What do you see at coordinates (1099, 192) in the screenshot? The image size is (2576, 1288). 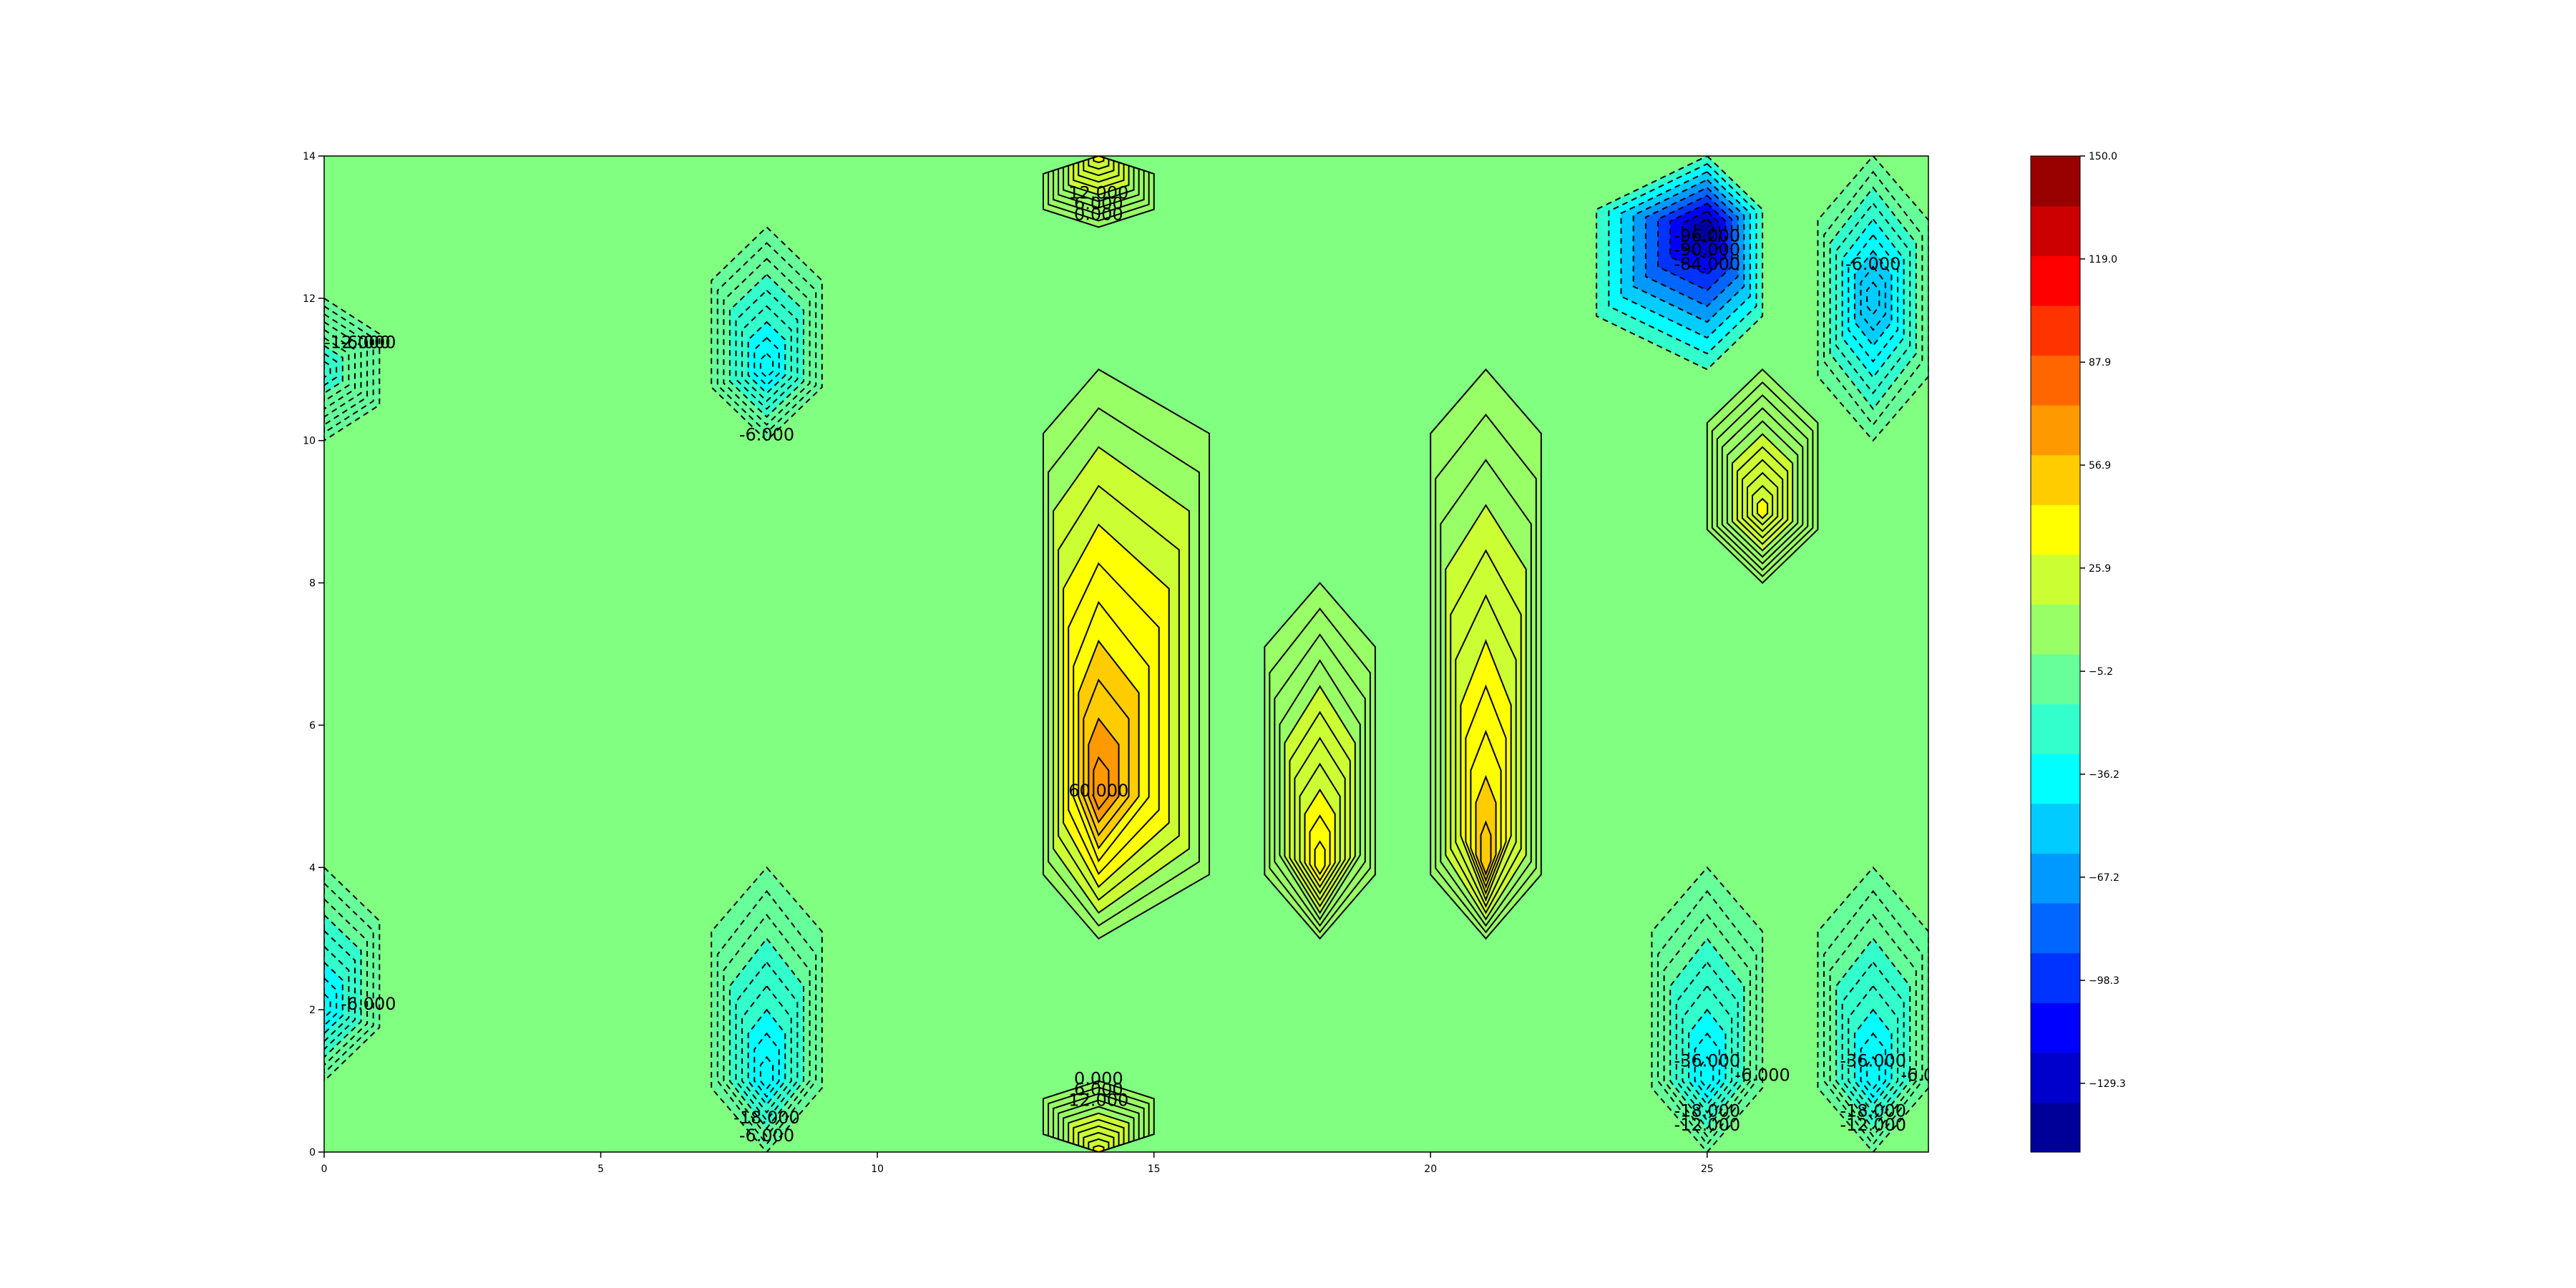 I see `feature-peak-x14-top` at bounding box center [1099, 192].